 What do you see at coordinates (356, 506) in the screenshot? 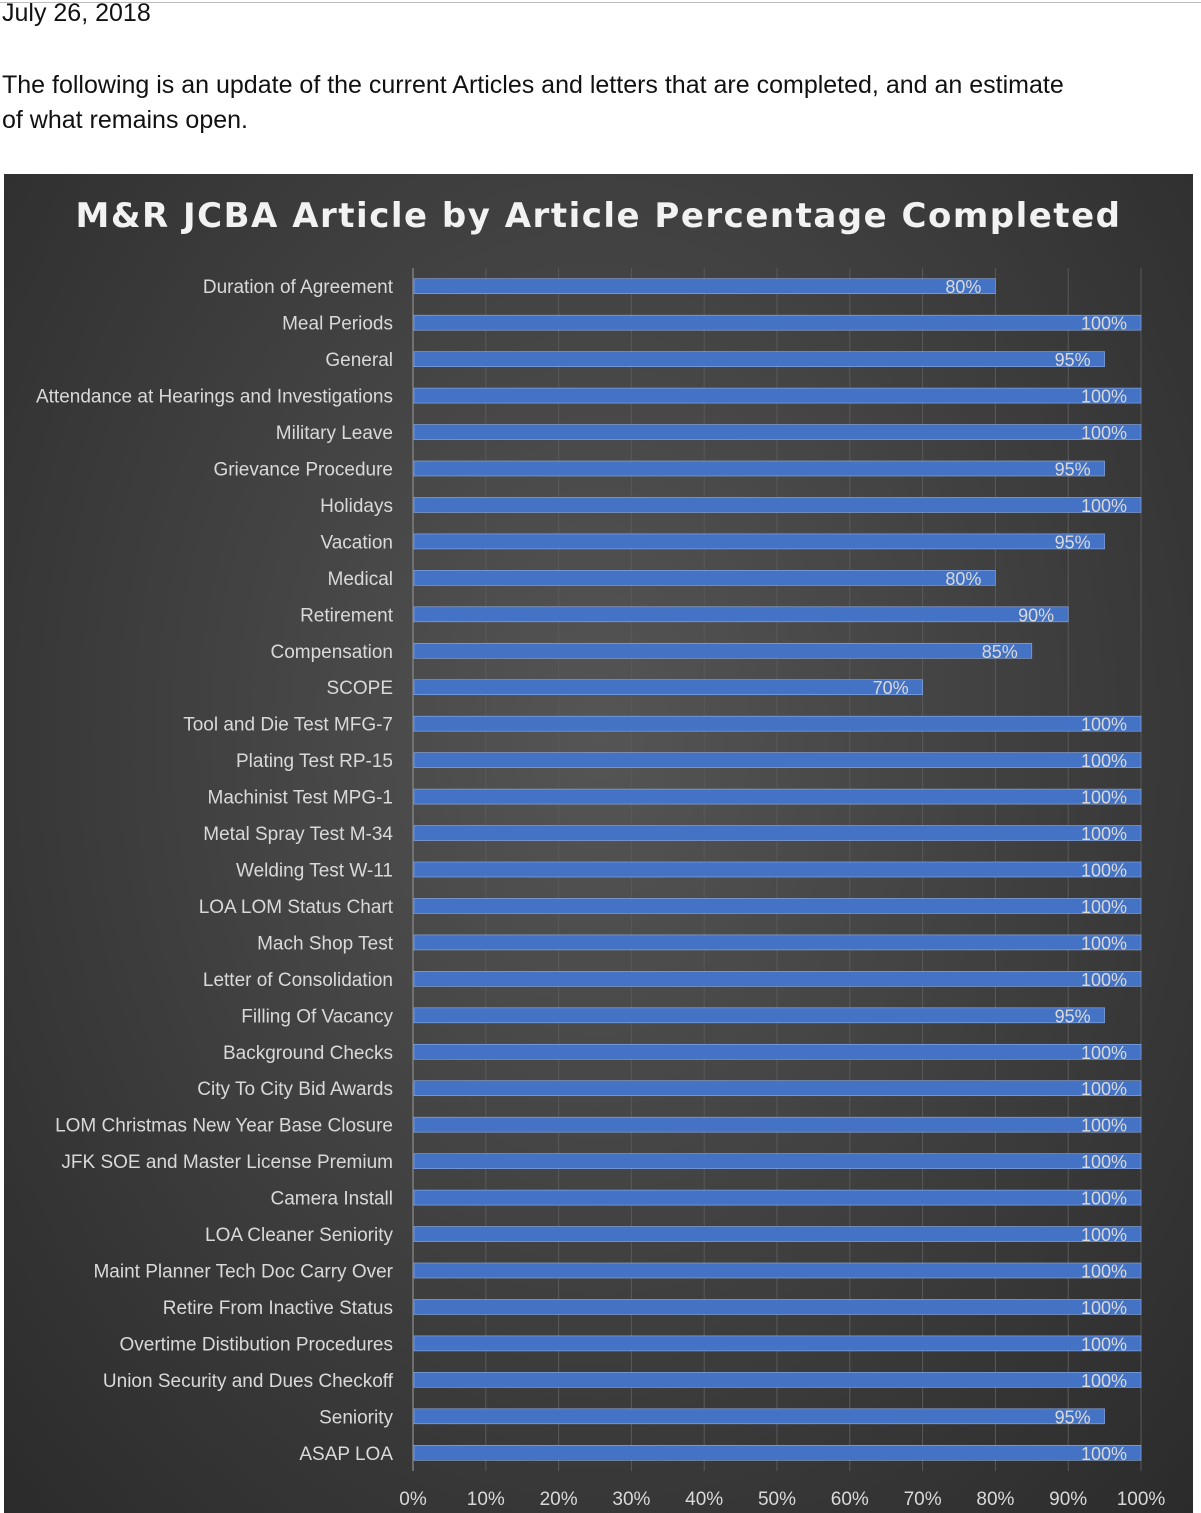
I see `category-label: Holidays` at bounding box center [356, 506].